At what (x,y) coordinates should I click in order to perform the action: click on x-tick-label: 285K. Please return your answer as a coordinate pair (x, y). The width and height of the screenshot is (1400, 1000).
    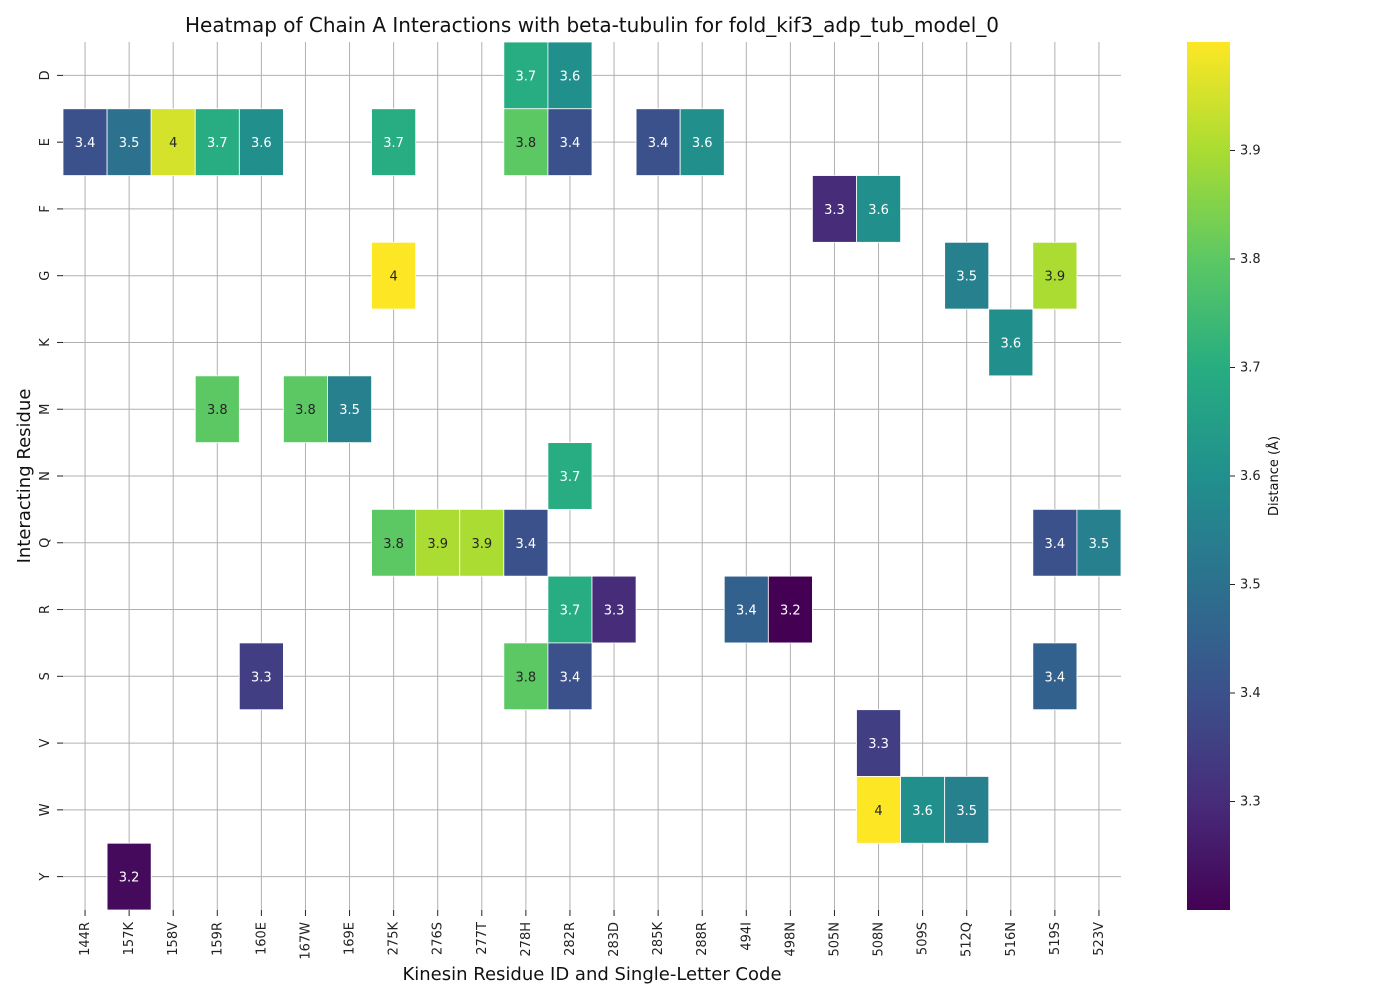
    Looking at the image, I should click on (658, 939).